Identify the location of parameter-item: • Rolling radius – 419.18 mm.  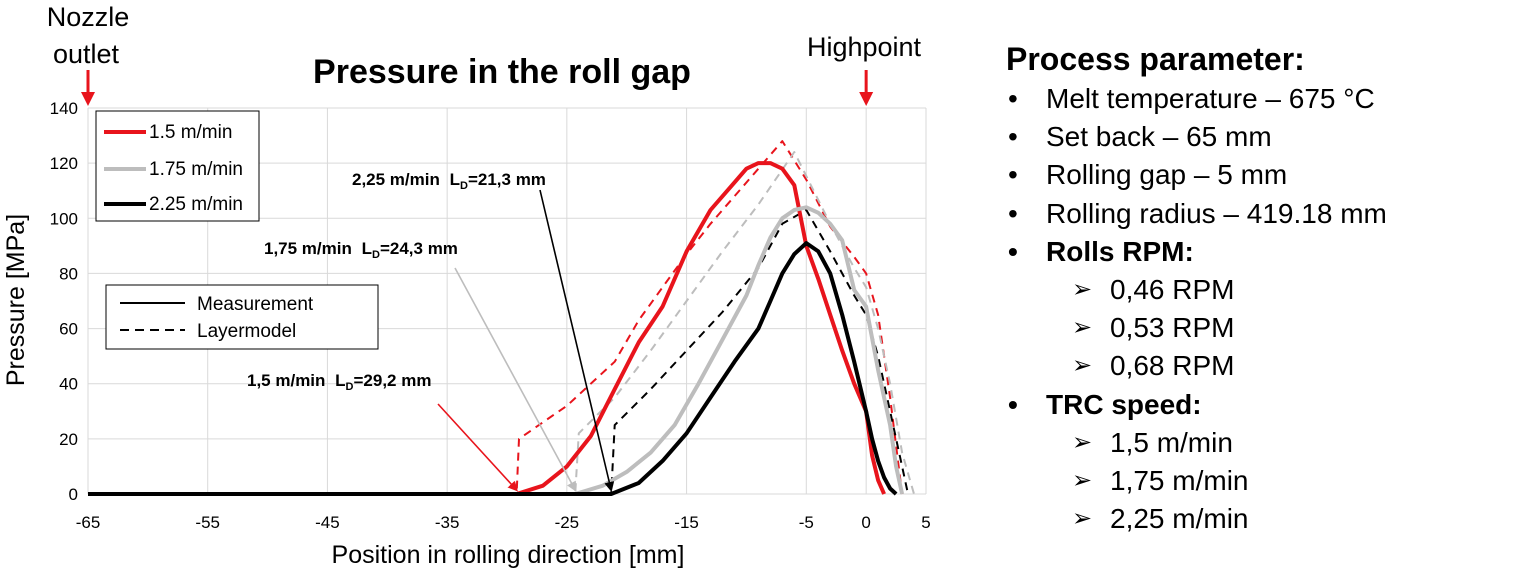
(1256, 214).